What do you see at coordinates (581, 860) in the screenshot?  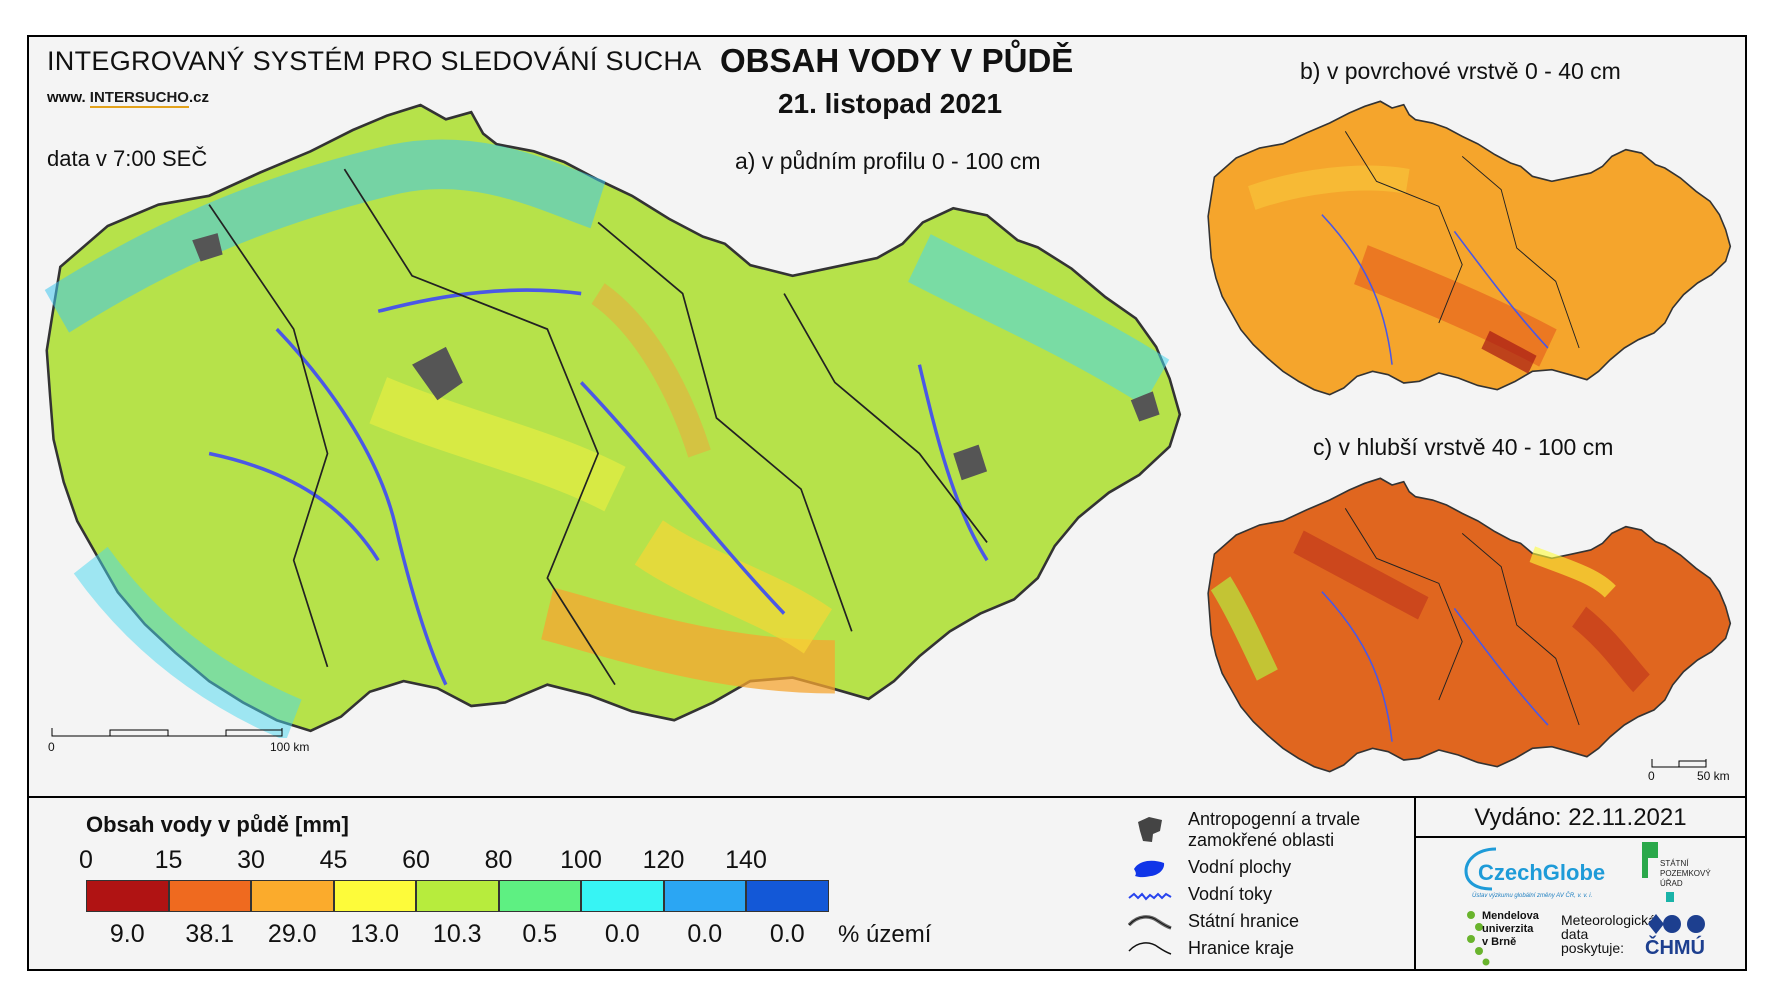 I see `legend-tick-6: 100` at bounding box center [581, 860].